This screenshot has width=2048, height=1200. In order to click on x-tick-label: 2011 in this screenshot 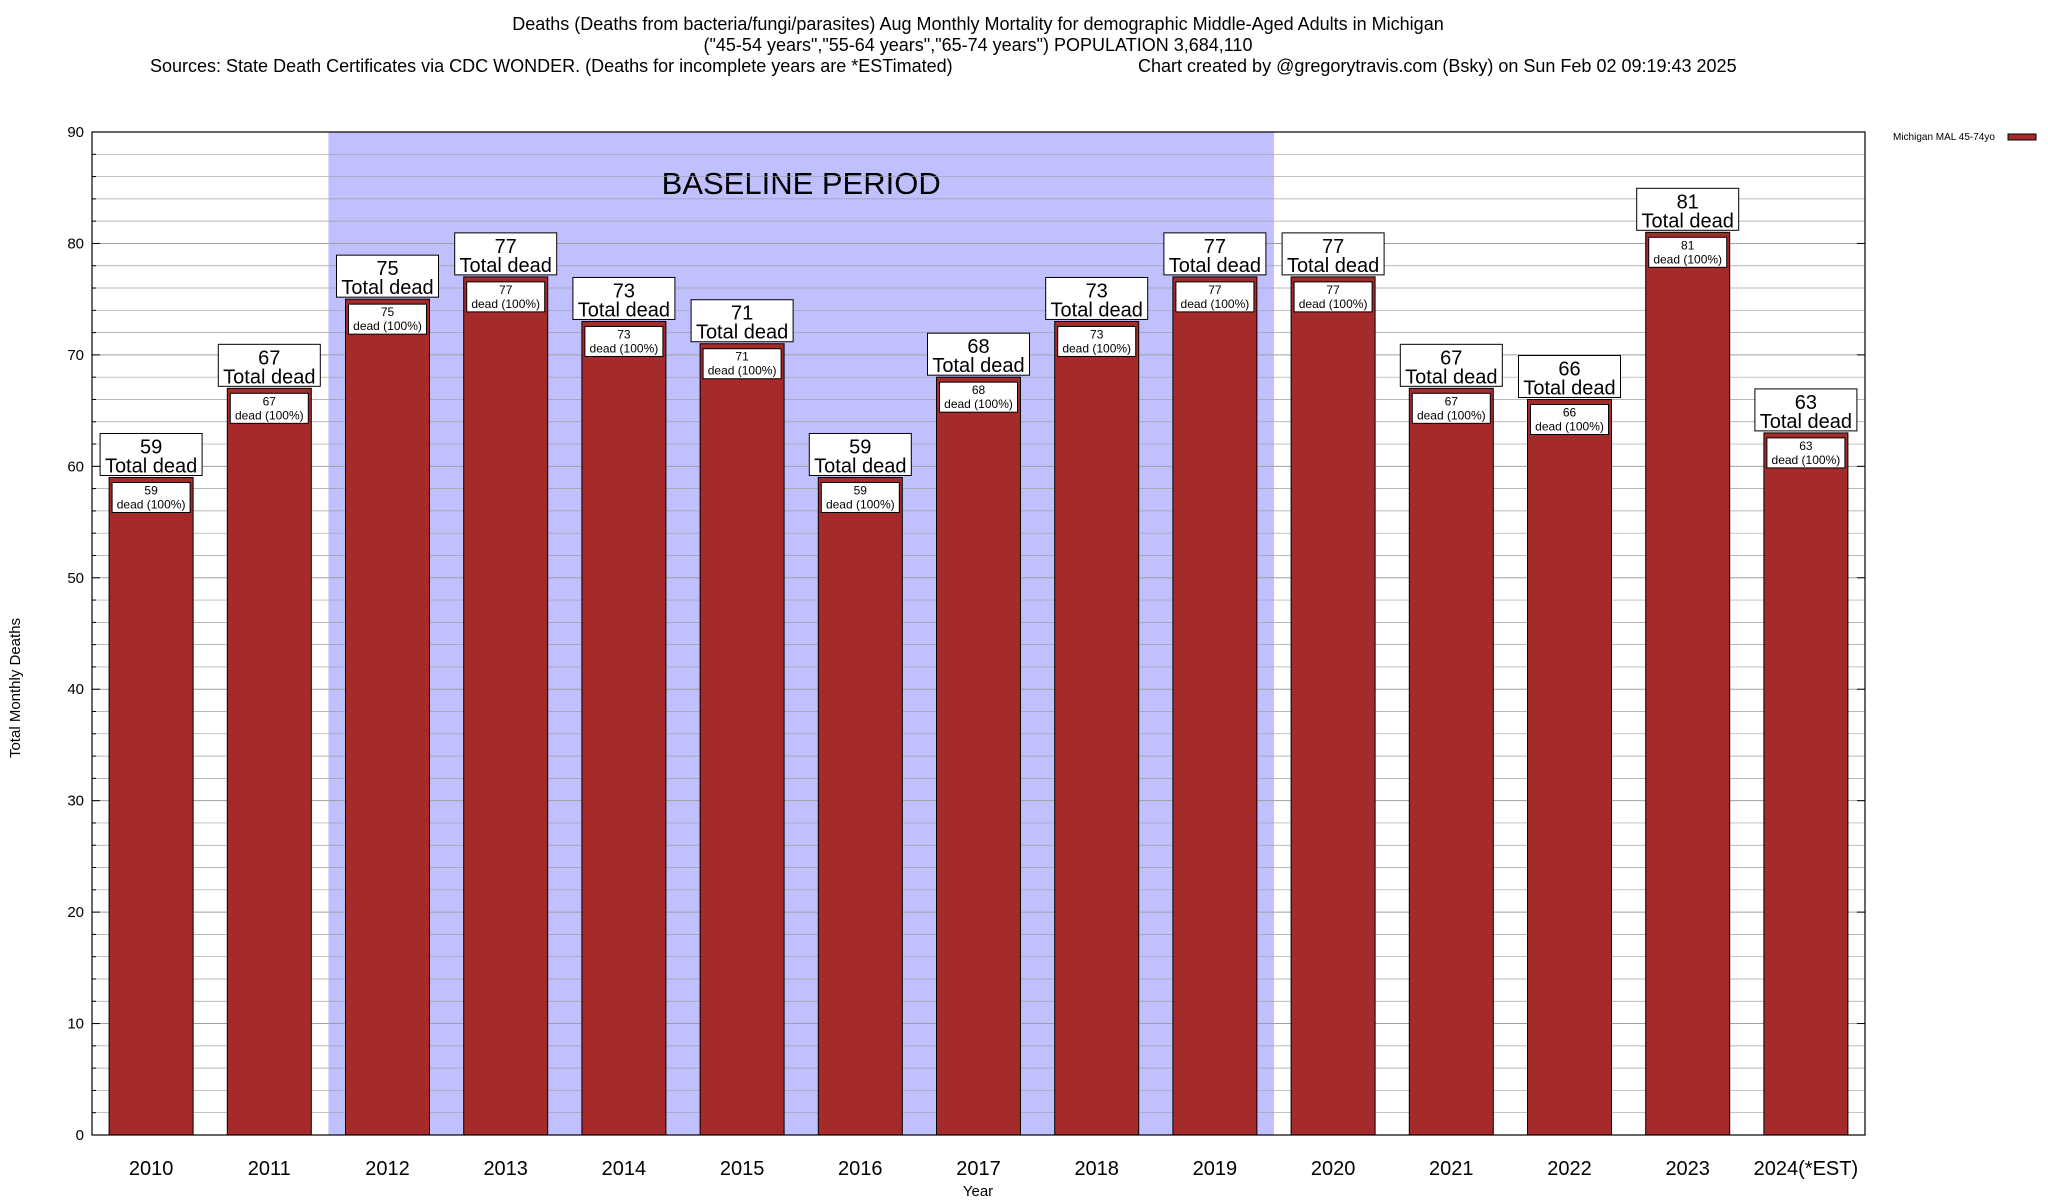, I will do `click(269, 1169)`.